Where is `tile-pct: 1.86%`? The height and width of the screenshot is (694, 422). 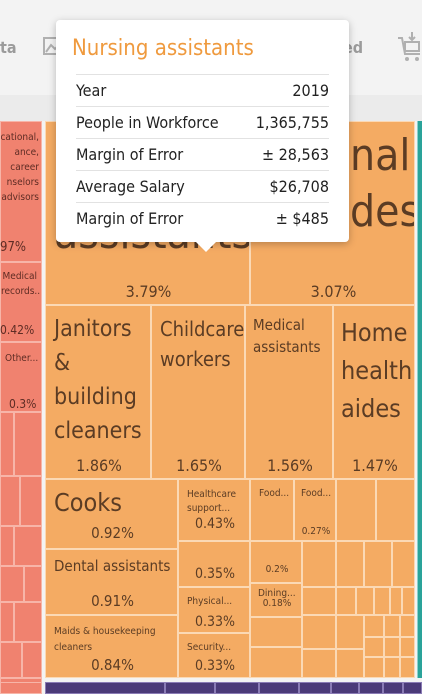
tile-pct: 1.86% is located at coordinates (99, 465).